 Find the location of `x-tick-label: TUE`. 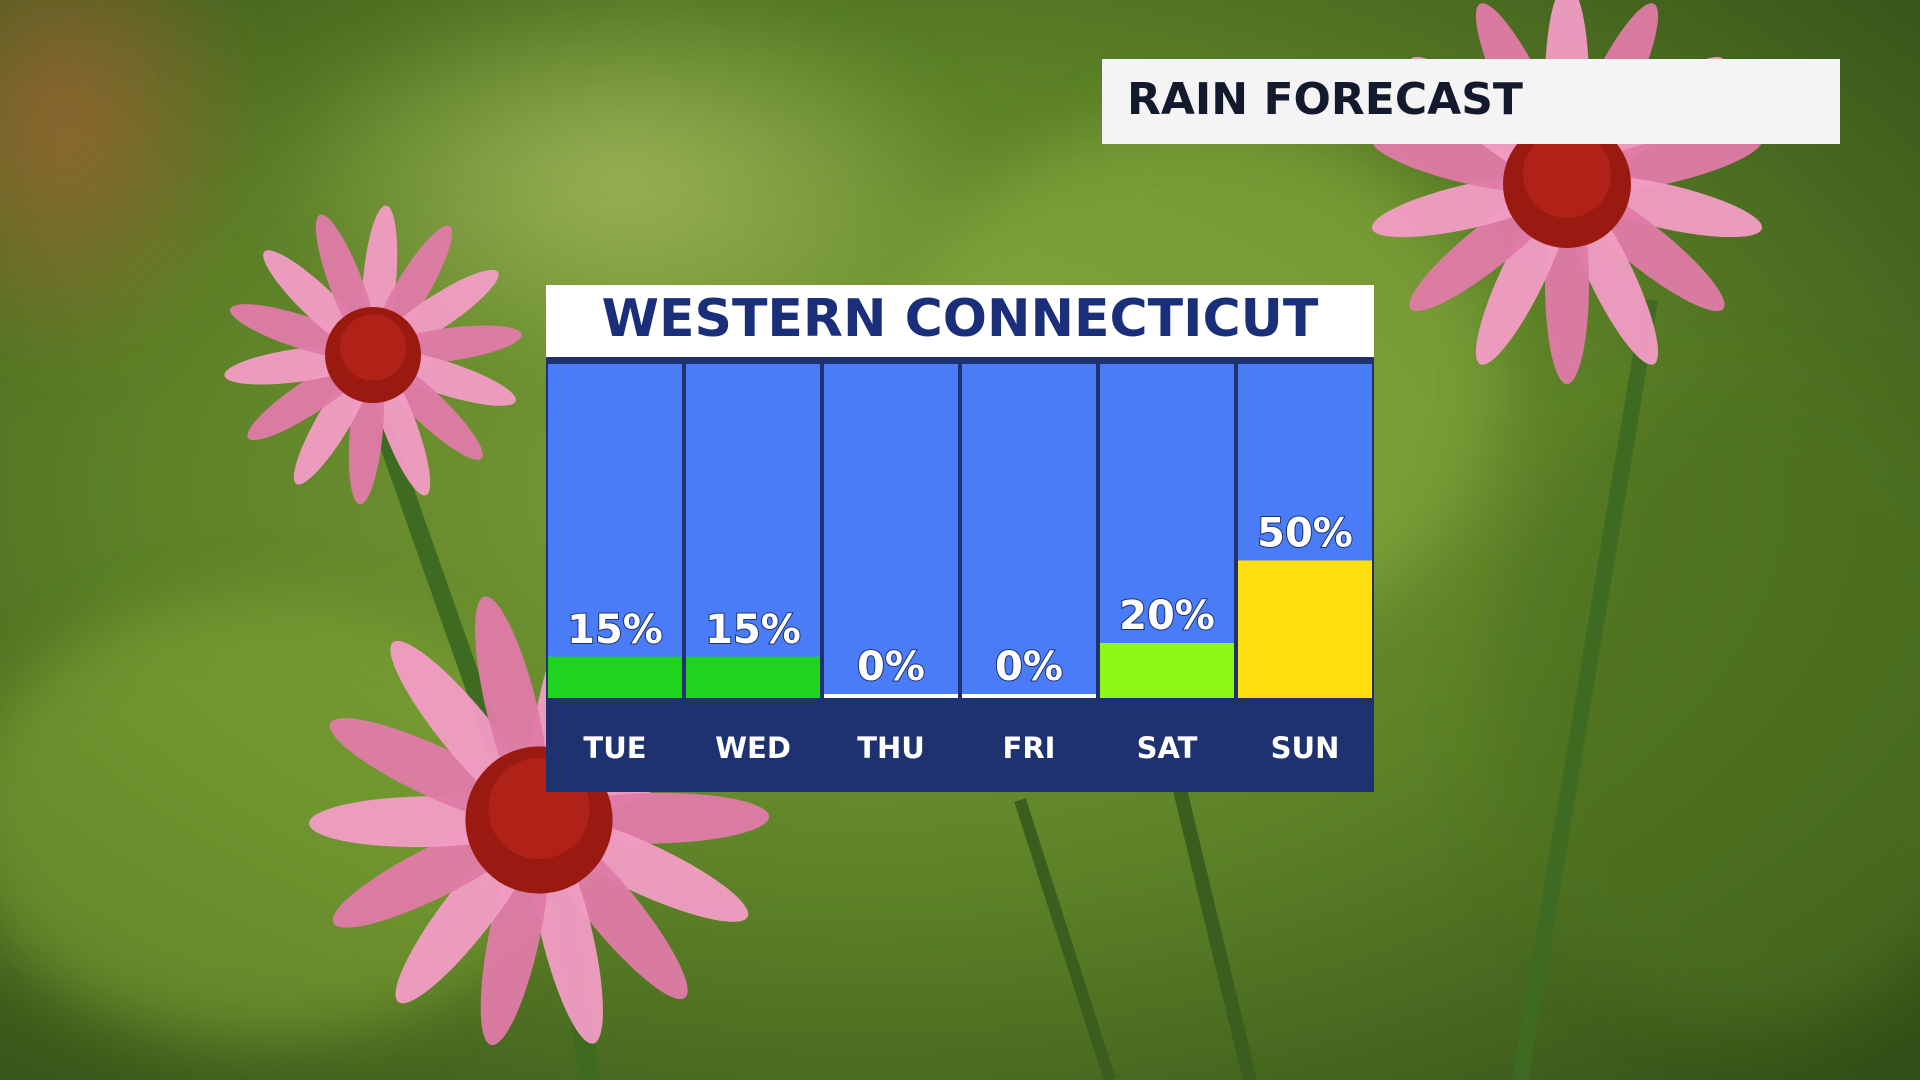

x-tick-label: TUE is located at coordinates (614, 748).